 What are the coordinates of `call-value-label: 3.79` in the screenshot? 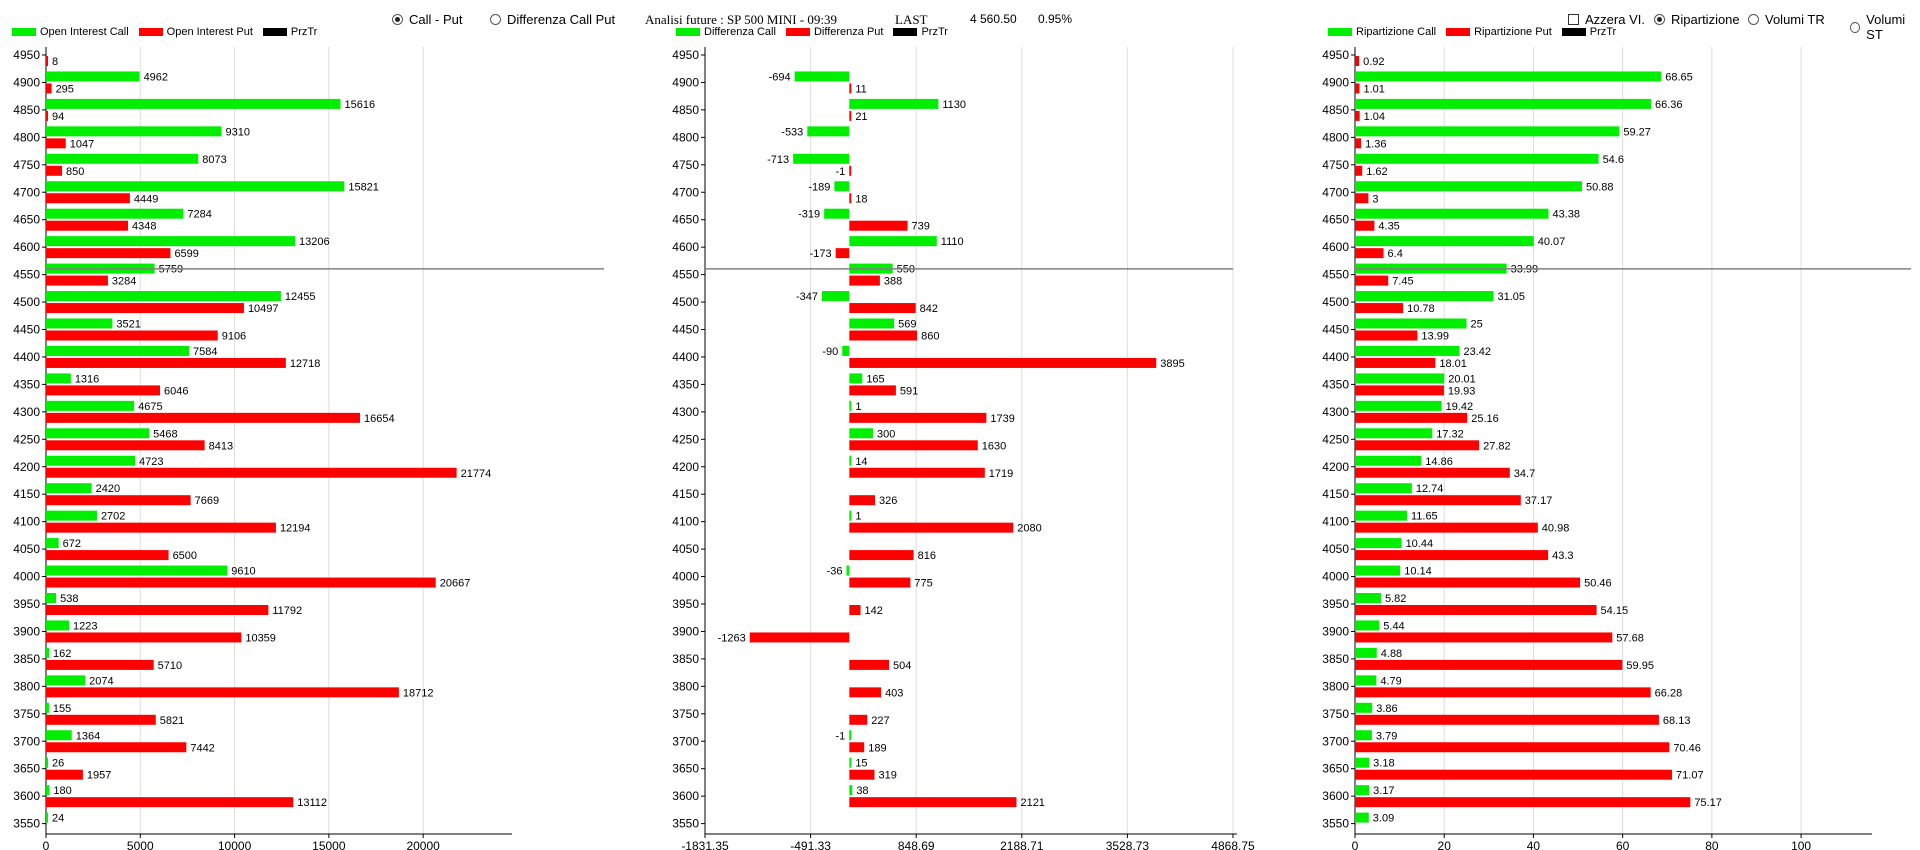 It's located at (1386, 736).